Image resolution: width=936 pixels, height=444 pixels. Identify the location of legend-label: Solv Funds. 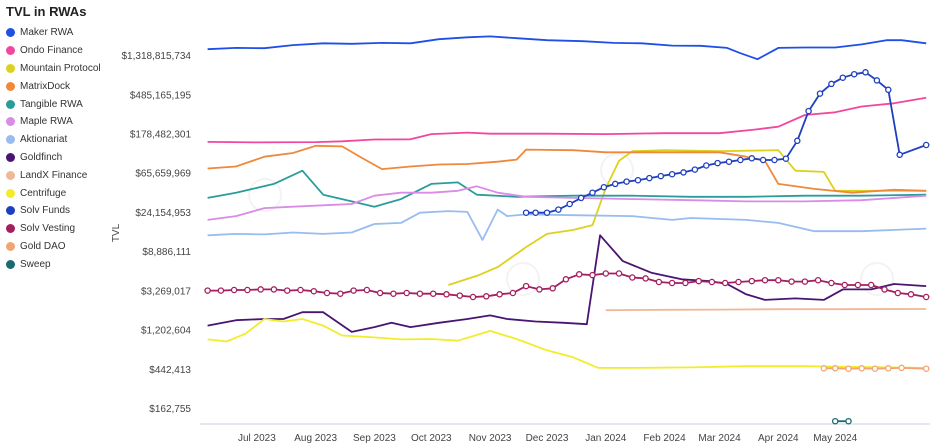
(45, 211).